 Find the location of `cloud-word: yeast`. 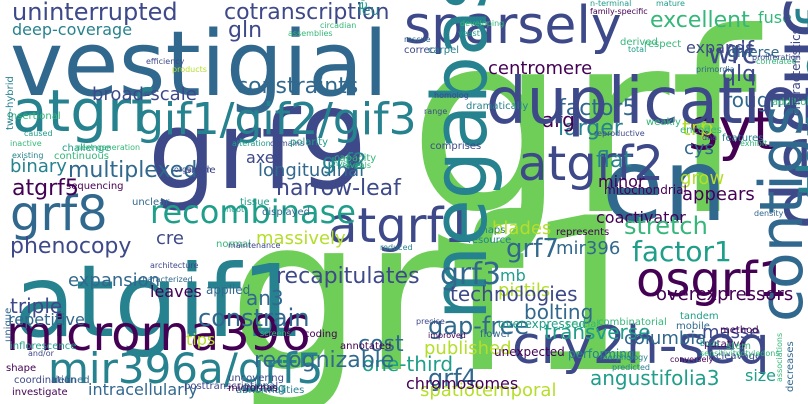

cloud-word: yeast is located at coordinates (469, 33).